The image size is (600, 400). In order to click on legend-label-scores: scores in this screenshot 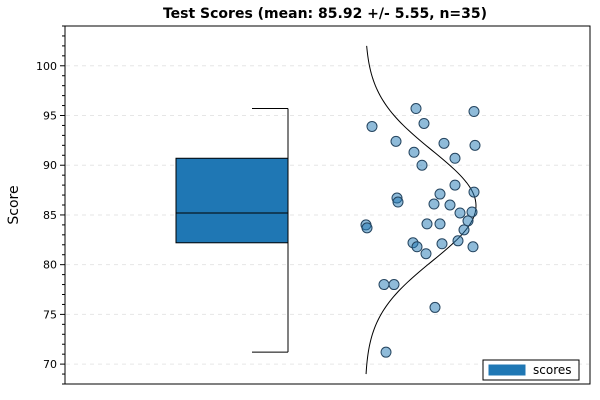, I will do `click(552, 370)`.